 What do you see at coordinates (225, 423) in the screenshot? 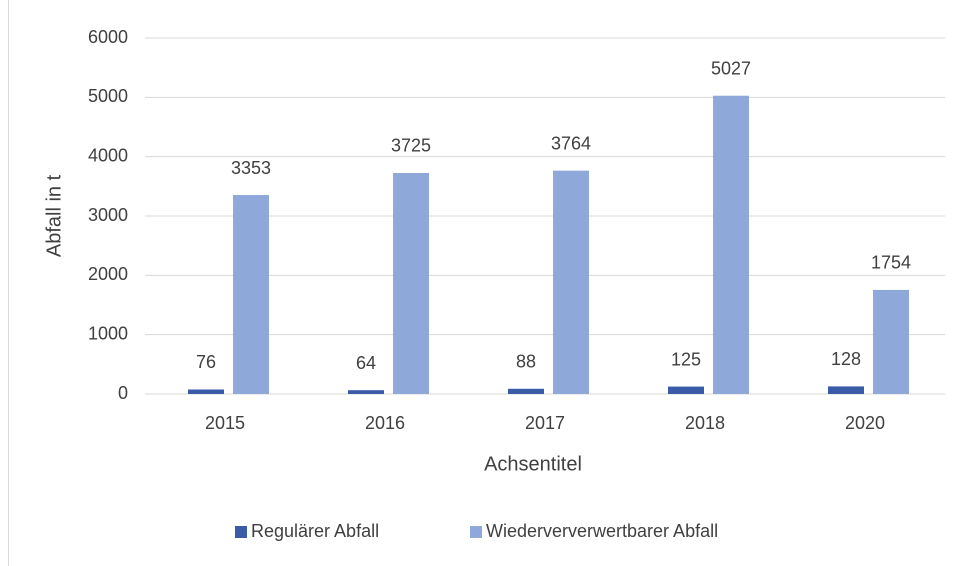
I see `x-tick-label: 2015` at bounding box center [225, 423].